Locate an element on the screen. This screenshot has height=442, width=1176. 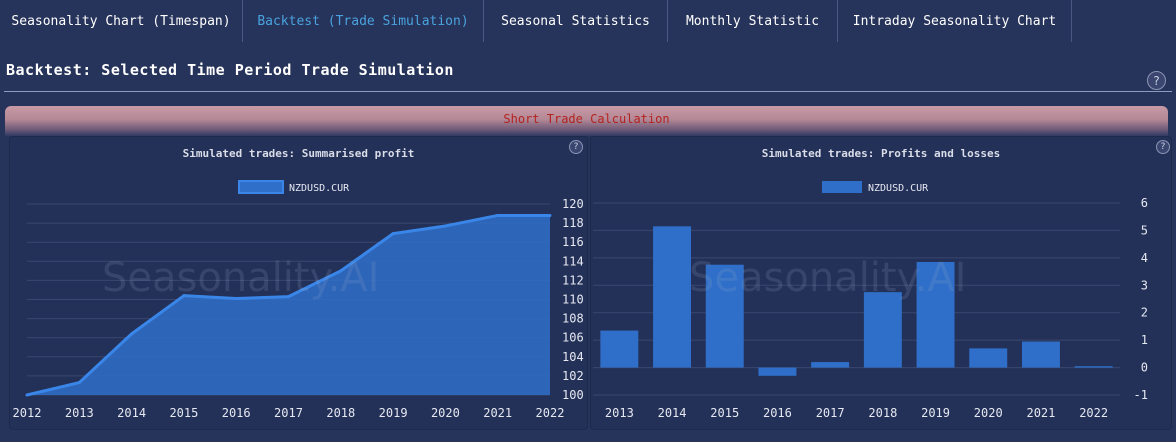
banner-label: Short Trade Calculation is located at coordinates (586, 119).